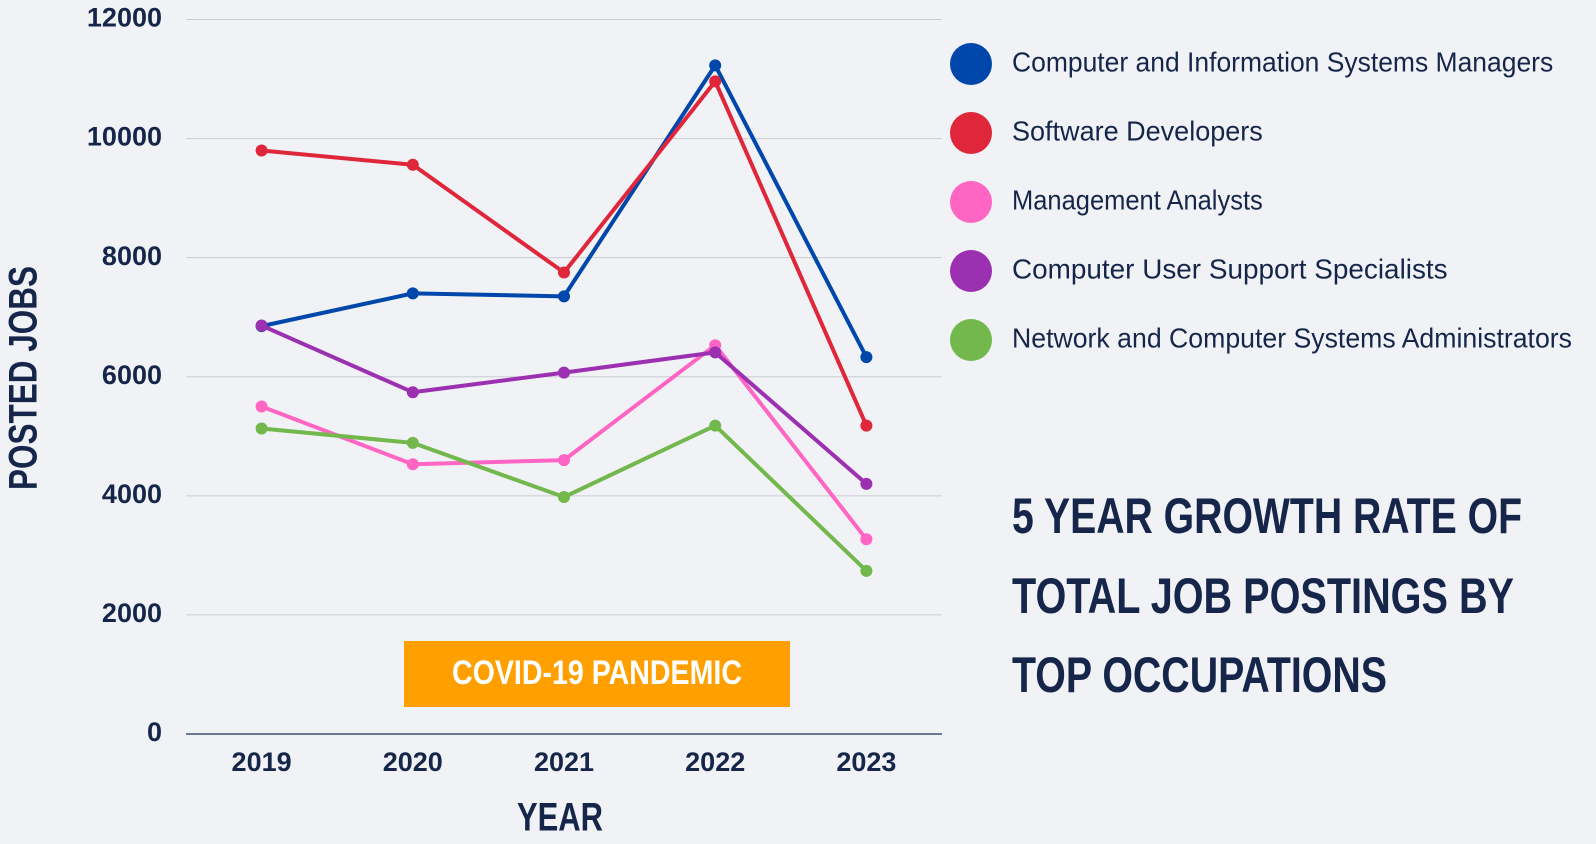  What do you see at coordinates (132, 613) in the screenshot?
I see `y-tick-label: 2000` at bounding box center [132, 613].